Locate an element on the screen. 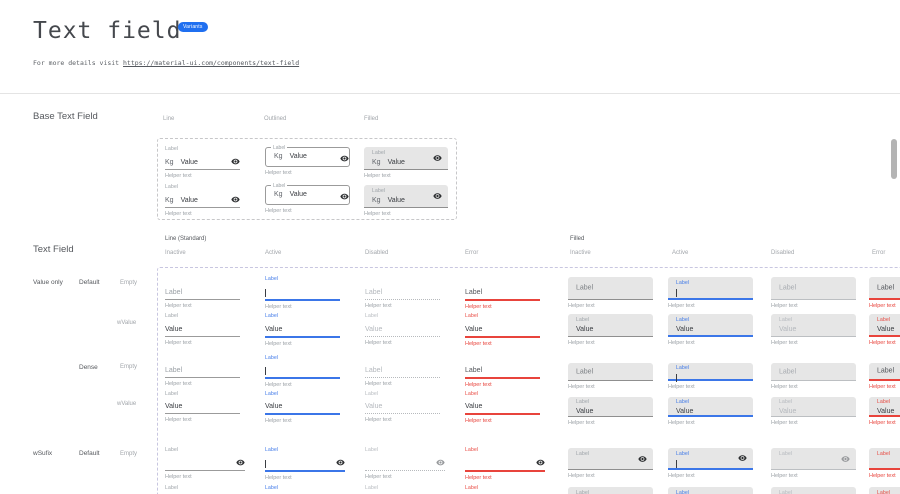  row-label-wvalue: wValue is located at coordinates (127, 404).